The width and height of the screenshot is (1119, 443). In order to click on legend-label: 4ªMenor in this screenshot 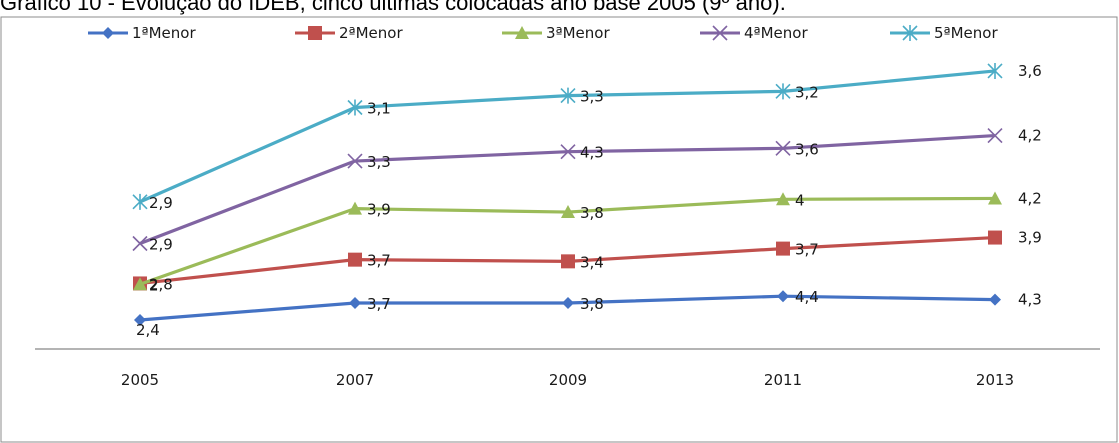, I will do `click(776, 33)`.